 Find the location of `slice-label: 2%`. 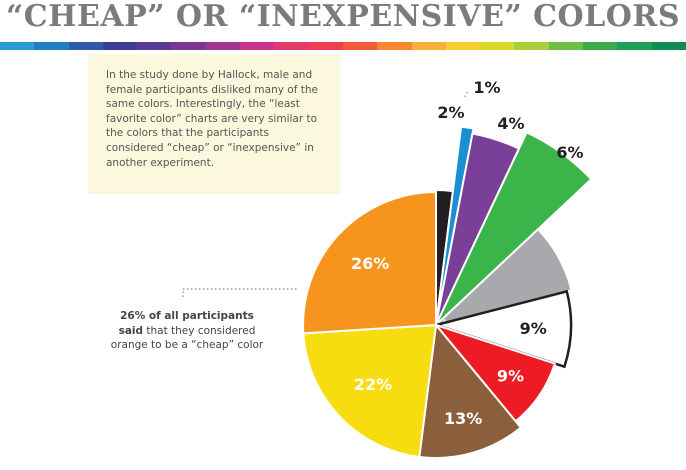

slice-label: 2% is located at coordinates (450, 112).